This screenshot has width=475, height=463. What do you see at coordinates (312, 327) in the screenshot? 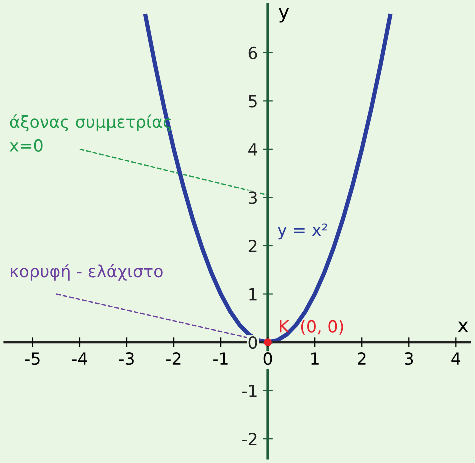
I see `annotation: K (0, 0)` at bounding box center [312, 327].